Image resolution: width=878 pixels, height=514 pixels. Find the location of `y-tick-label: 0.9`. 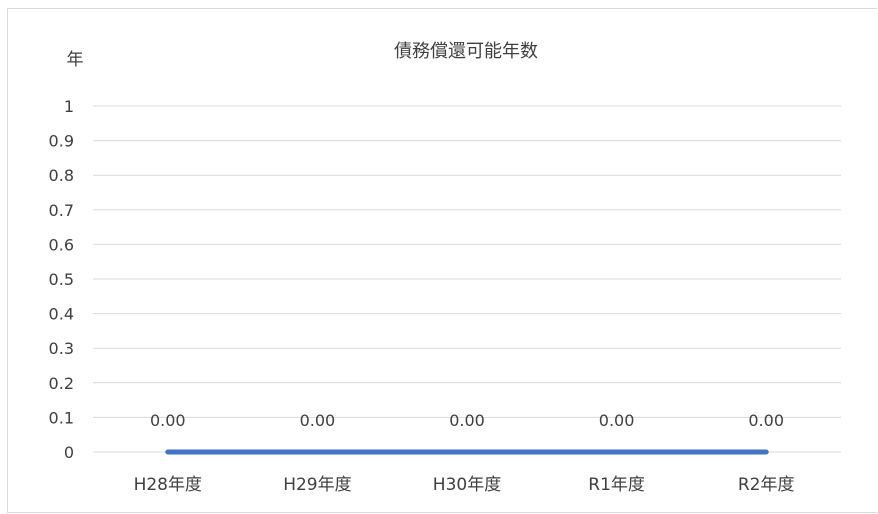

y-tick-label: 0.9 is located at coordinates (61, 141).